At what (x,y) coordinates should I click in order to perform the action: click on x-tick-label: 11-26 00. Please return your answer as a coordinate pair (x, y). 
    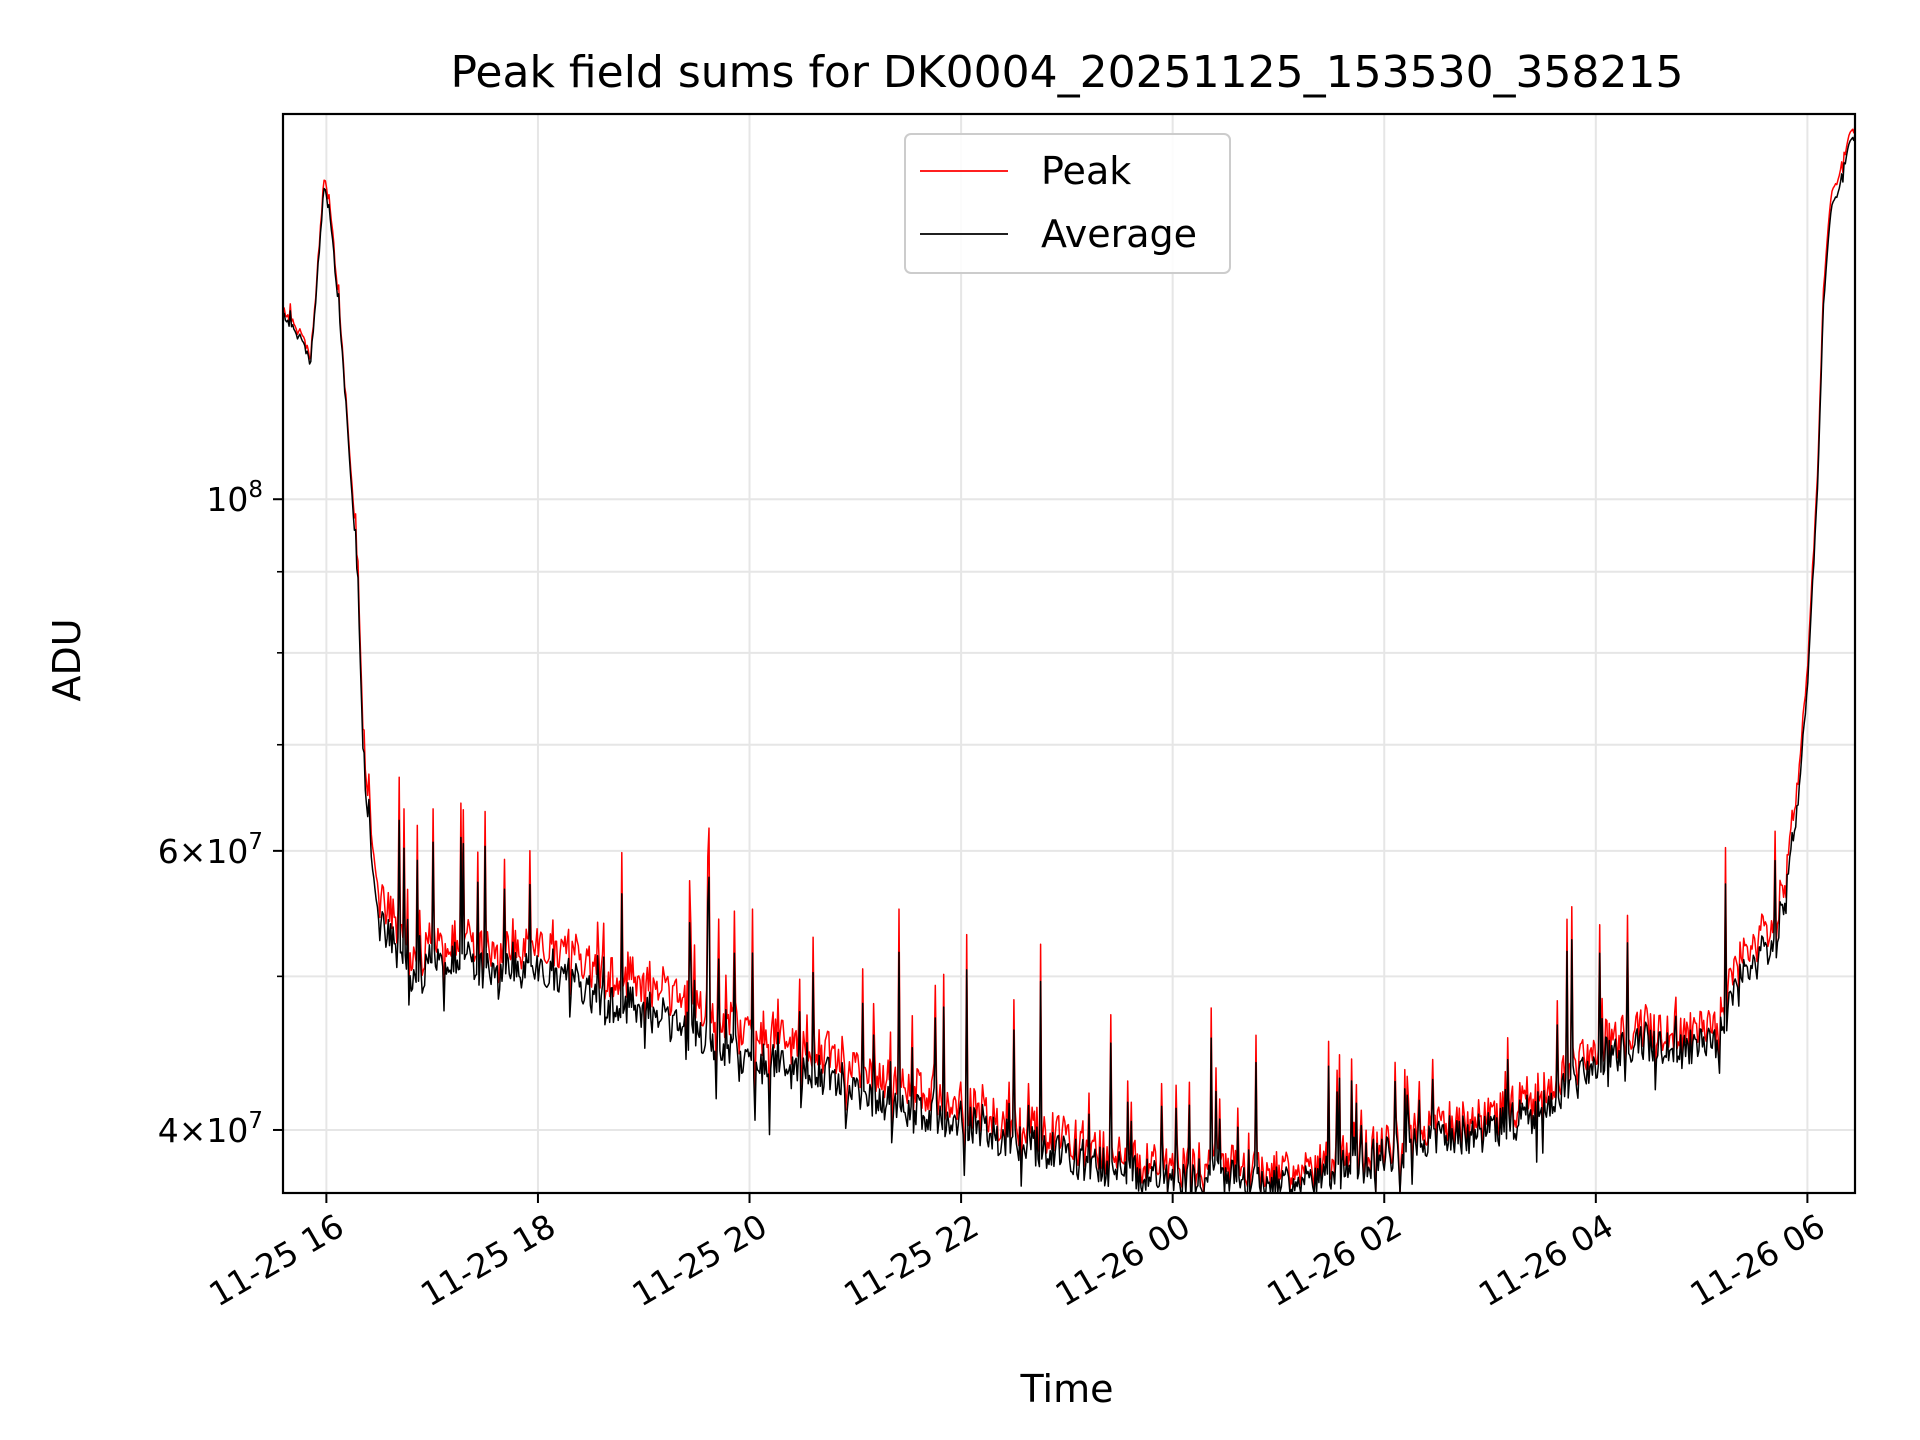
    Looking at the image, I should click on (1123, 1260).